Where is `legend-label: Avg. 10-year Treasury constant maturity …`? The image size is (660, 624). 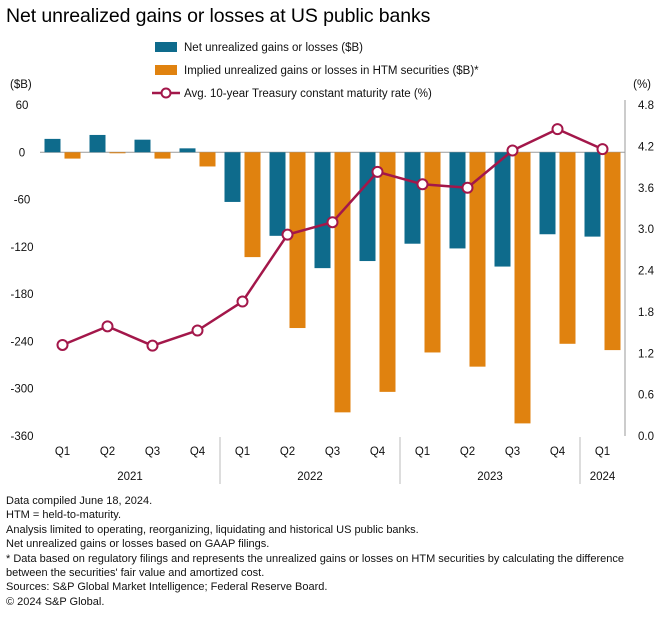 legend-label: Avg. 10-year Treasury constant maturity … is located at coordinates (308, 94).